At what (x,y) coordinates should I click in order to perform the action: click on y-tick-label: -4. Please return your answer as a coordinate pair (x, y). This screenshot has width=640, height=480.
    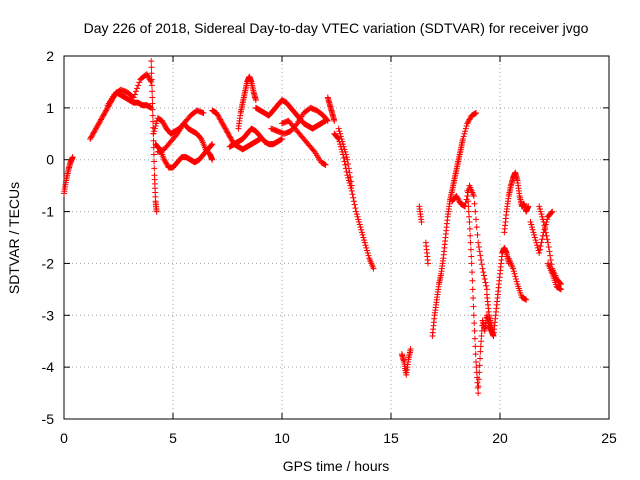
    Looking at the image, I should click on (48, 367).